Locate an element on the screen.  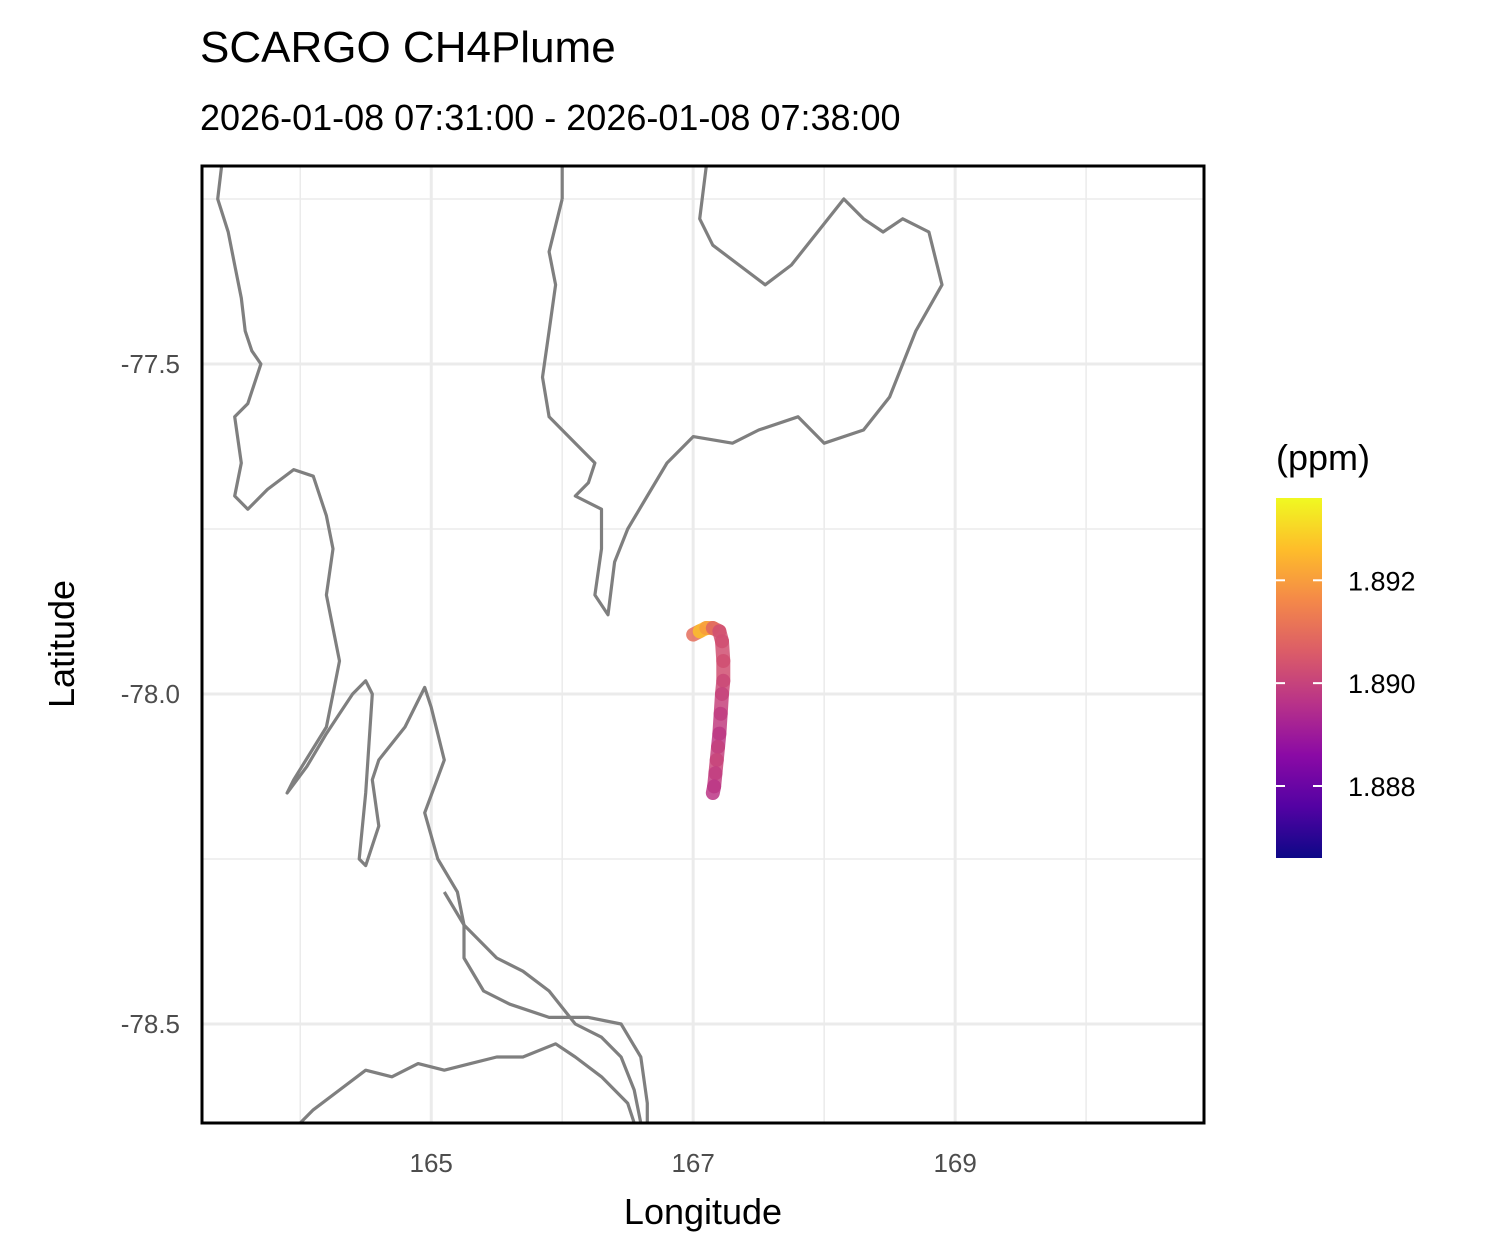
y-axis-title: Latitude is located at coordinates (61, 644).